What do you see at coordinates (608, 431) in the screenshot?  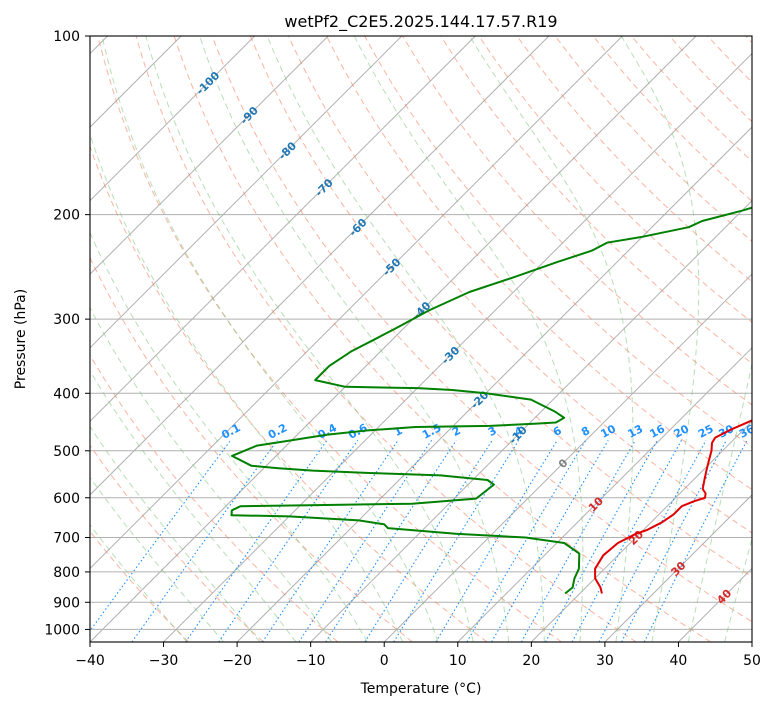 I see `mixing-ratio-label: 10` at bounding box center [608, 431].